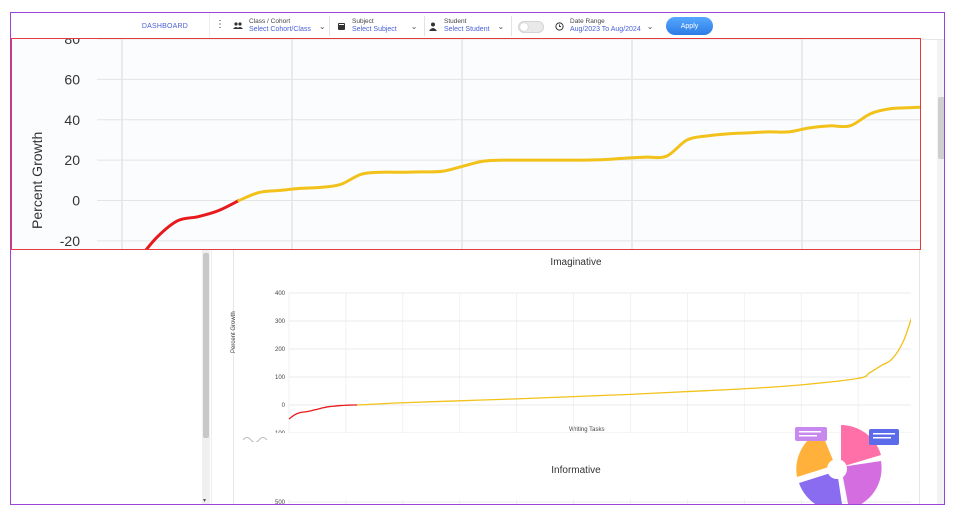  What do you see at coordinates (689, 26) in the screenshot?
I see `apply-button: Apply` at bounding box center [689, 26].